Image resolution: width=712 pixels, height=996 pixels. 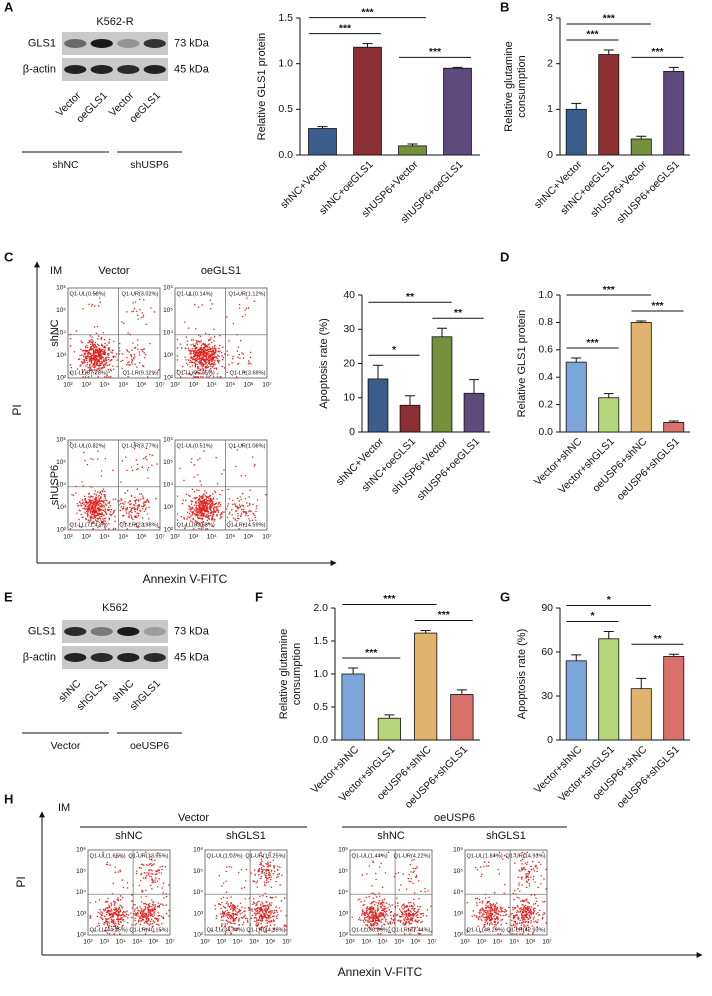 I want to click on blot-strip, so click(x=115, y=631).